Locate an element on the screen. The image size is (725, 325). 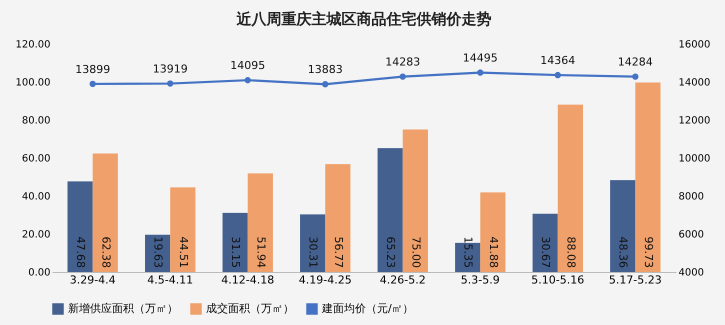
y2-tick-label: 12000 is located at coordinates (694, 121).